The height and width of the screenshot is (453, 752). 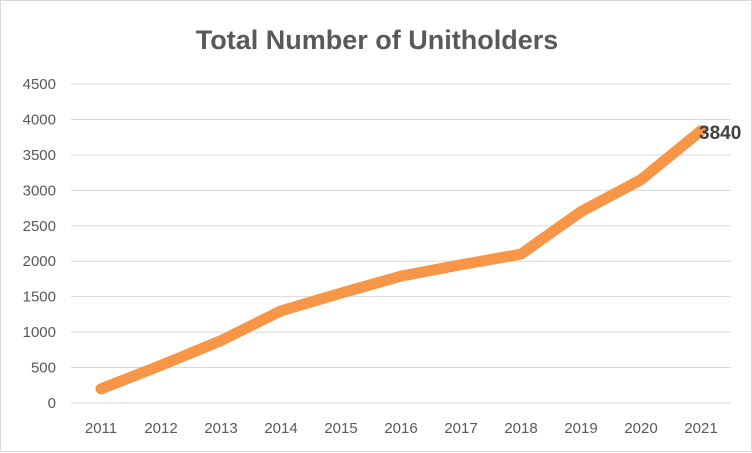 I want to click on y-tick-label: 3500, so click(x=39, y=155).